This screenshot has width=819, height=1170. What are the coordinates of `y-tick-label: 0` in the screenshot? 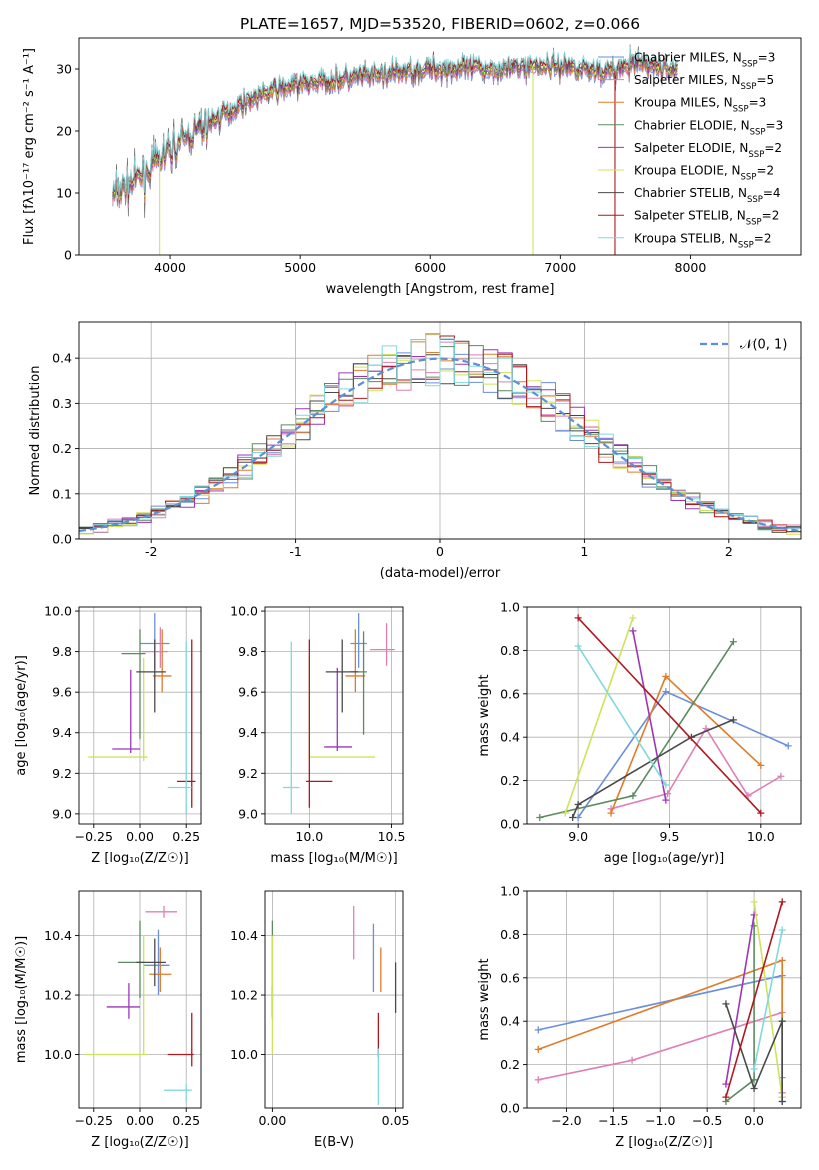 It's located at (68, 255).